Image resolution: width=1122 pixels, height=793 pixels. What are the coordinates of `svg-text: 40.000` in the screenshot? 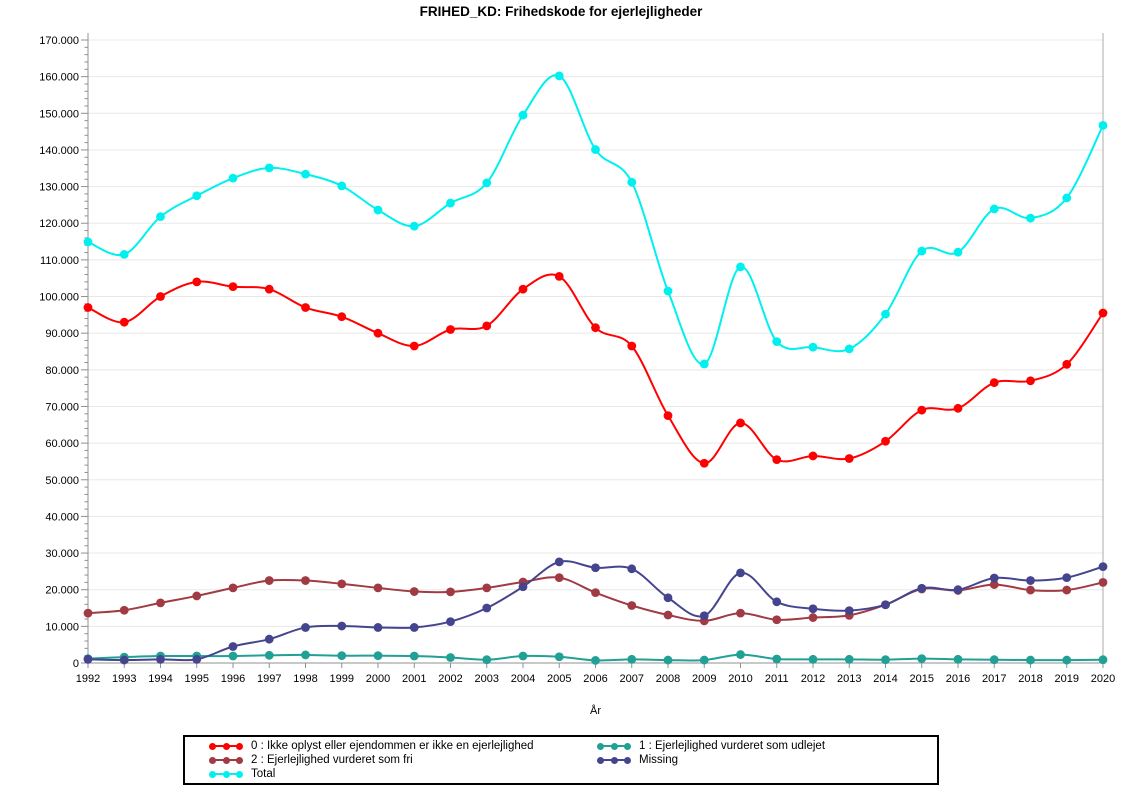 It's located at (62, 517).